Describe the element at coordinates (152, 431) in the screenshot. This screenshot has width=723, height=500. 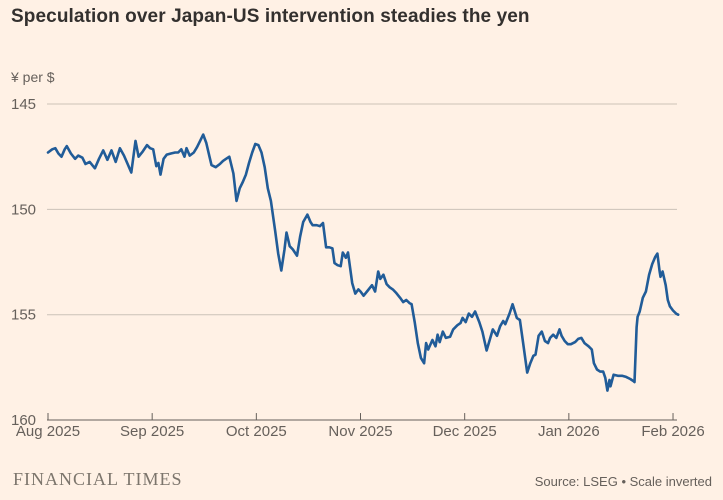
I see `x-tick-label: Sep 2025` at that location.